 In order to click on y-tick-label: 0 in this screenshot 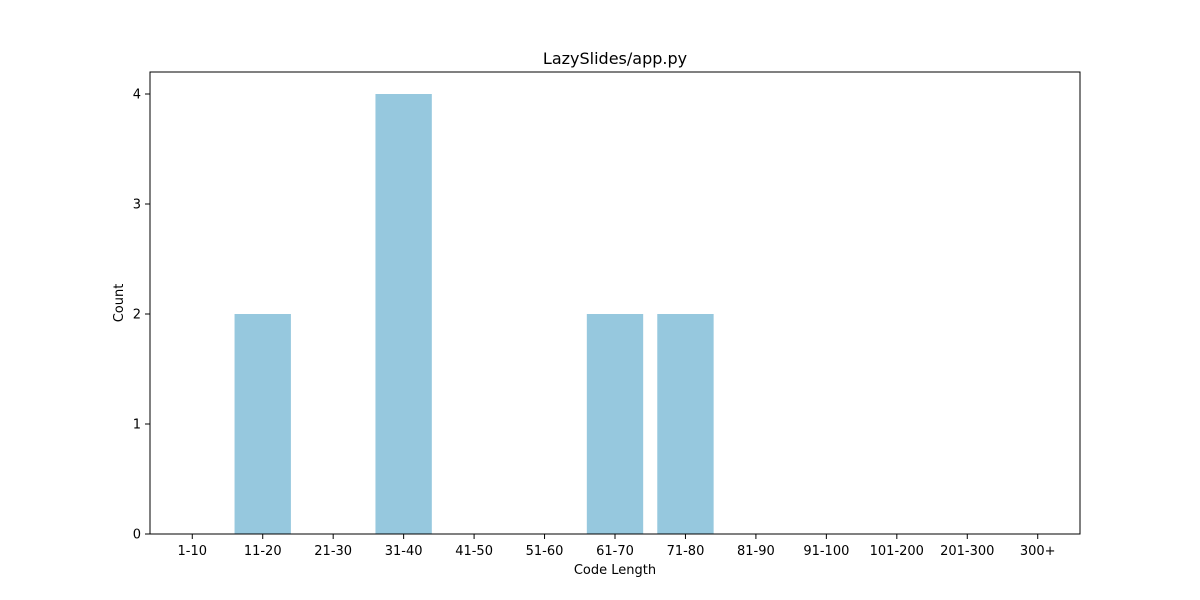, I will do `click(137, 535)`.